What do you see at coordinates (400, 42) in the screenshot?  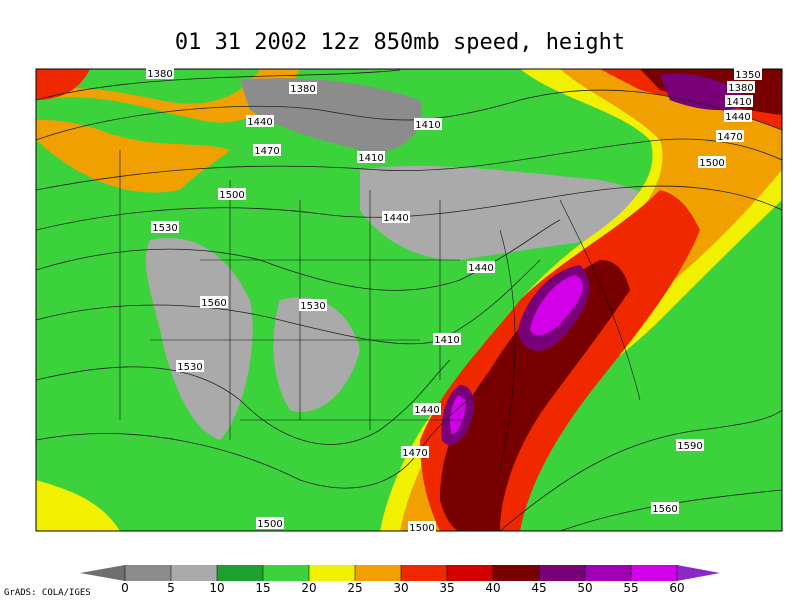 I see `title: 01 31 2002 12z 850mb speed, height` at bounding box center [400, 42].